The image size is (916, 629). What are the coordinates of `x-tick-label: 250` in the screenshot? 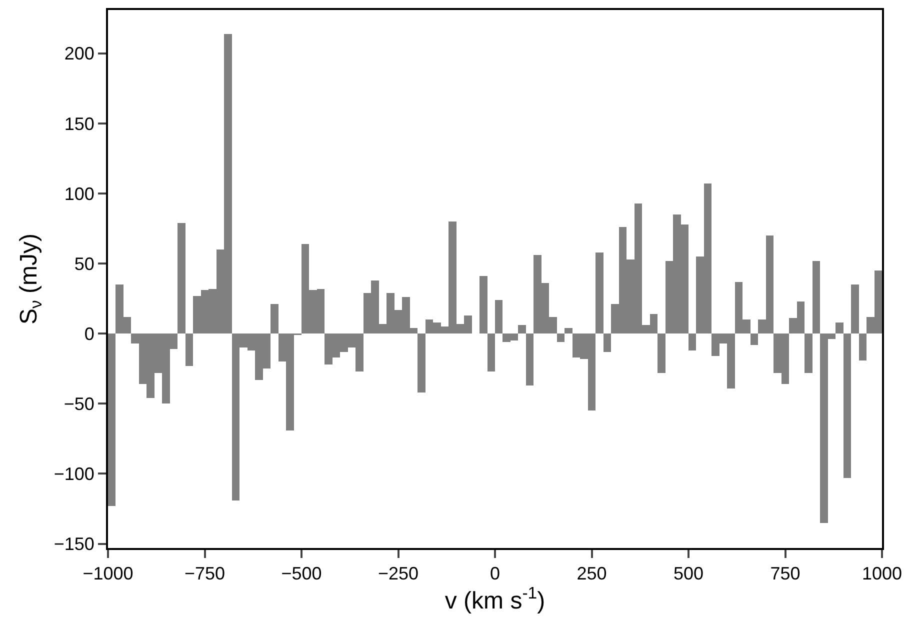 It's located at (591, 574).